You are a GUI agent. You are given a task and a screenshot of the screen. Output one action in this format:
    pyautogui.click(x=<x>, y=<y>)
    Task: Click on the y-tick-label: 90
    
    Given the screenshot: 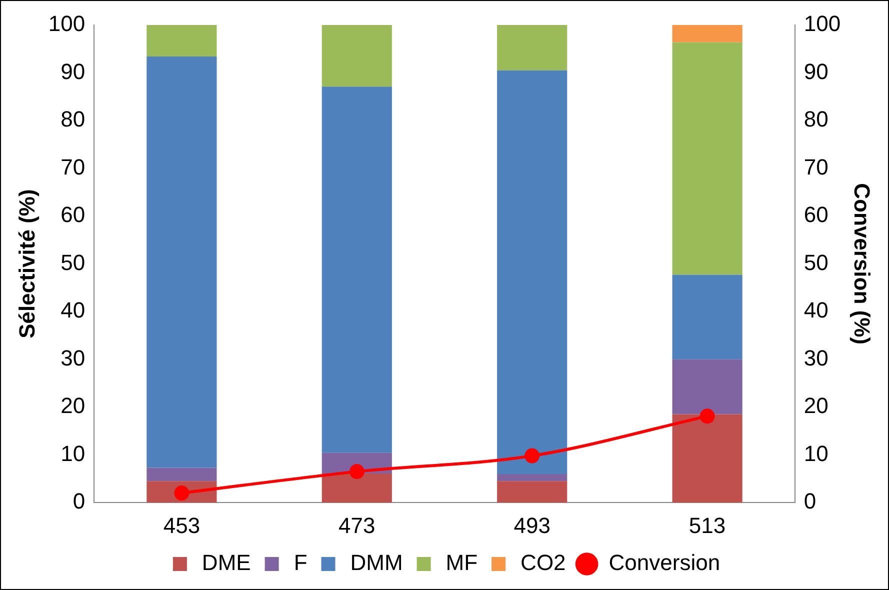 What is the action you would take?
    pyautogui.click(x=73, y=71)
    